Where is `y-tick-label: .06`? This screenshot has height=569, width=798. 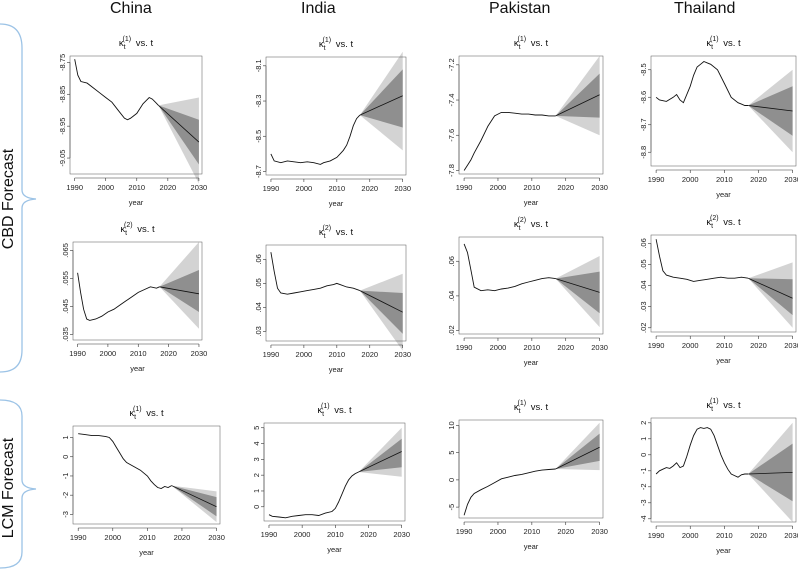 y-tick-label: .06 is located at coordinates (258, 259).